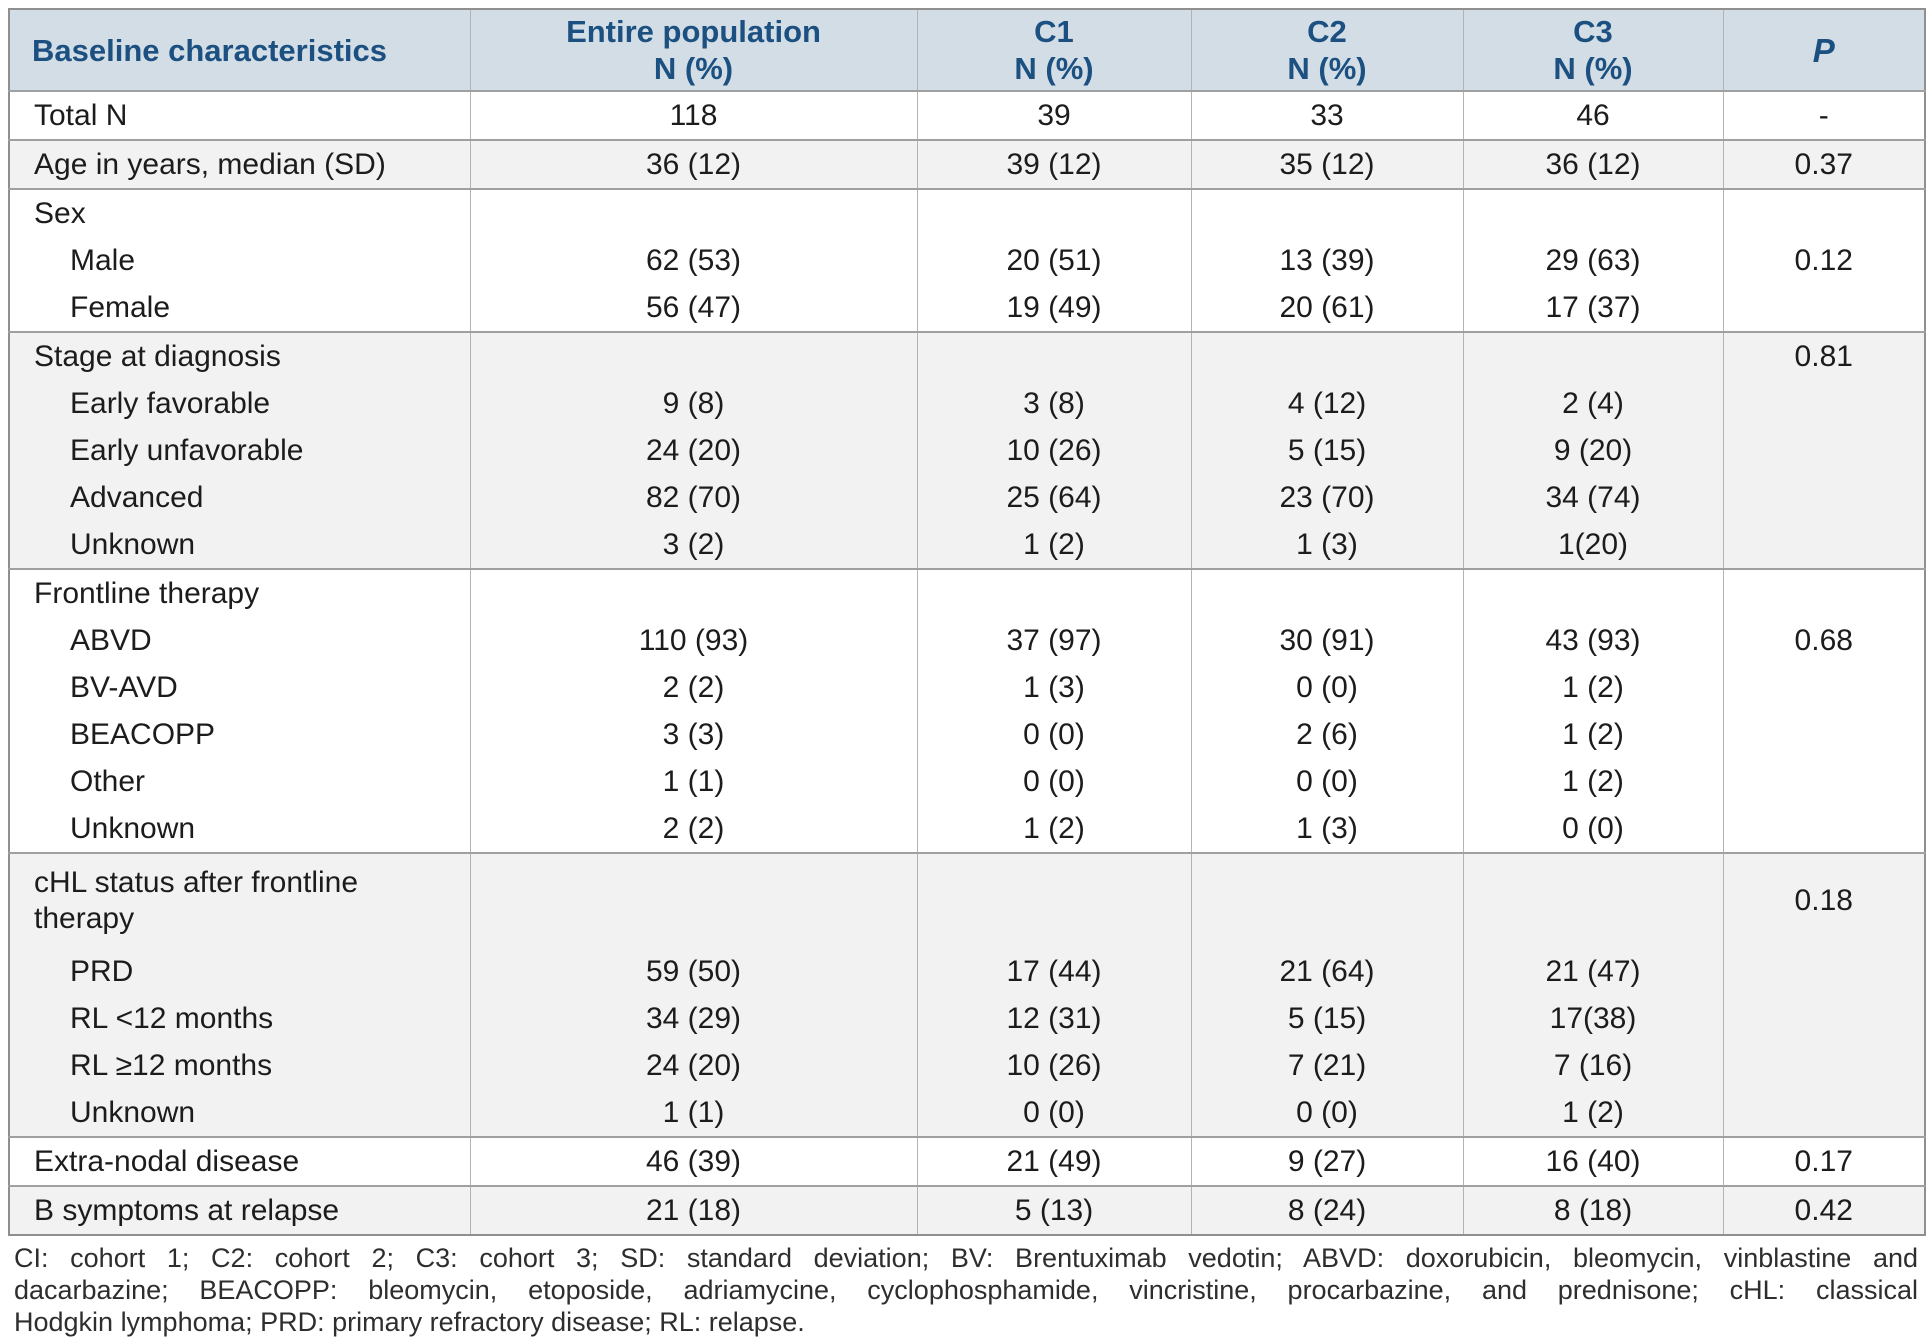 Image resolution: width=1932 pixels, height=1340 pixels. What do you see at coordinates (967, 497) in the screenshot?
I see `table-row: Advanced 82 (70) 25 (64) 23 (70) 34 (74)` at bounding box center [967, 497].